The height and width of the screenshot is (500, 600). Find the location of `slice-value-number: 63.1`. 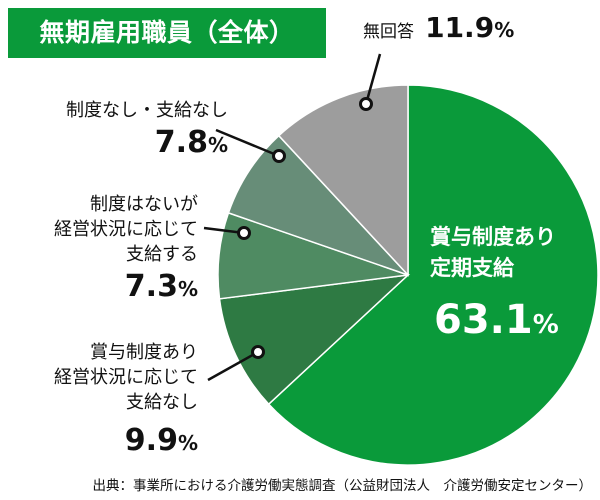

slice-value-number: 63.1 is located at coordinates (483, 320).